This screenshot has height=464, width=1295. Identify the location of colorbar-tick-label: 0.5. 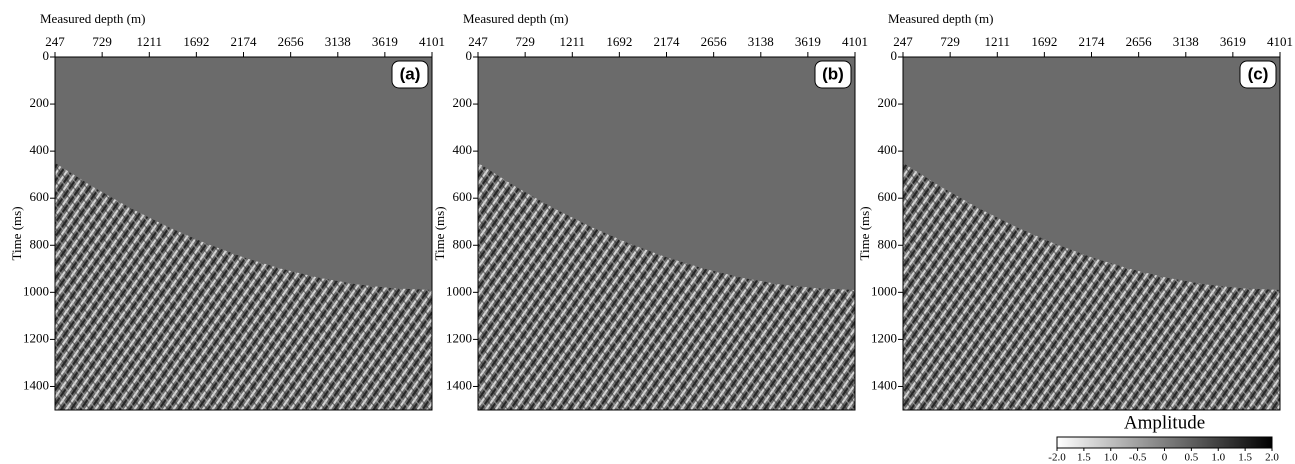
(1192, 458).